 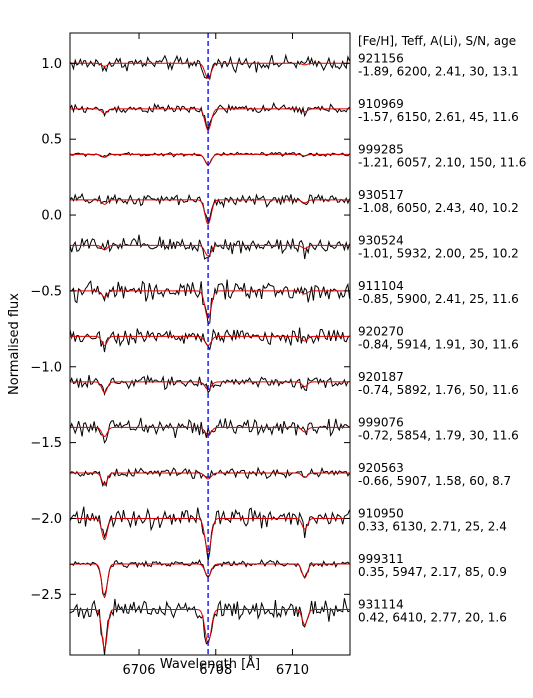 What do you see at coordinates (437, 41) in the screenshot?
I see `legend-header: [Fe/H], Teff, A(Li), S/N, age` at bounding box center [437, 41].